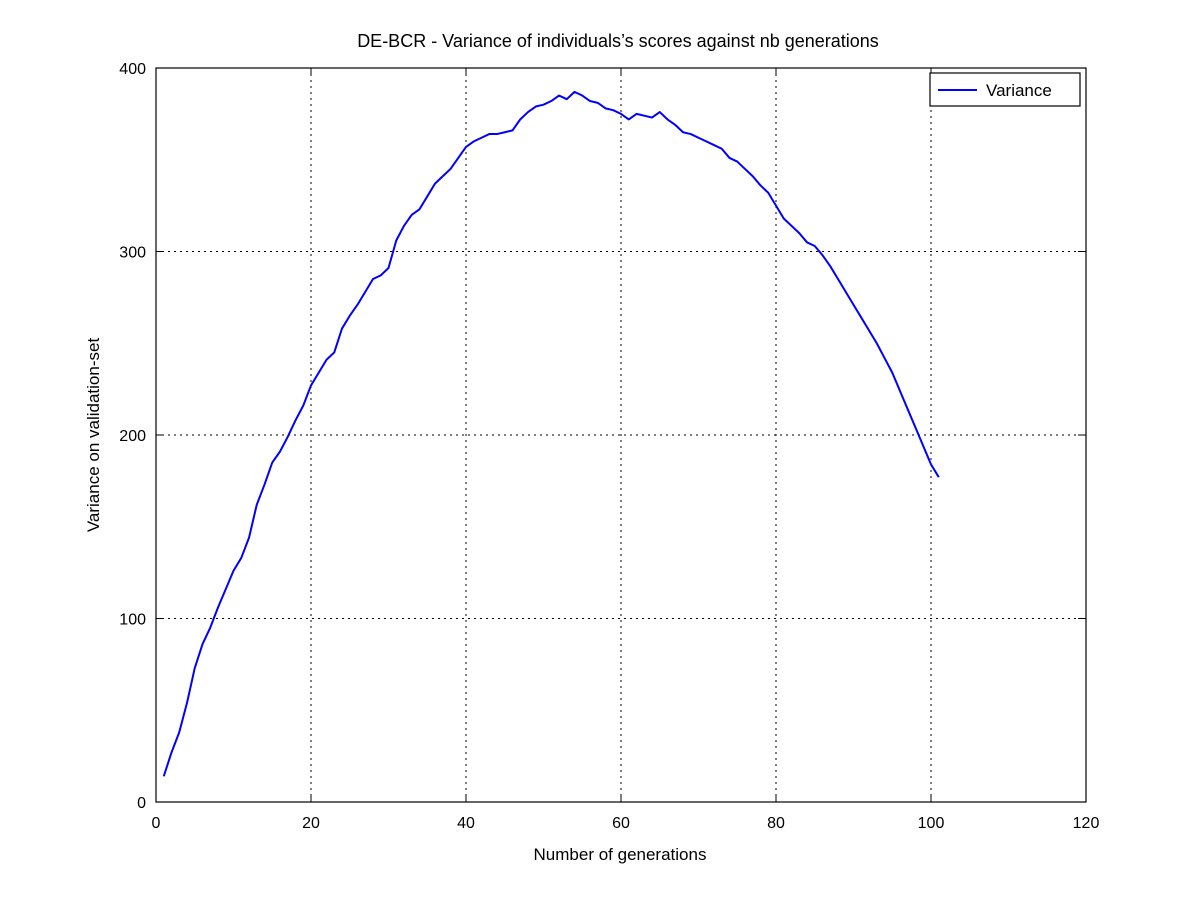 The height and width of the screenshot is (900, 1200). Describe the element at coordinates (132, 620) in the screenshot. I see `y-tick-label: 100` at that location.